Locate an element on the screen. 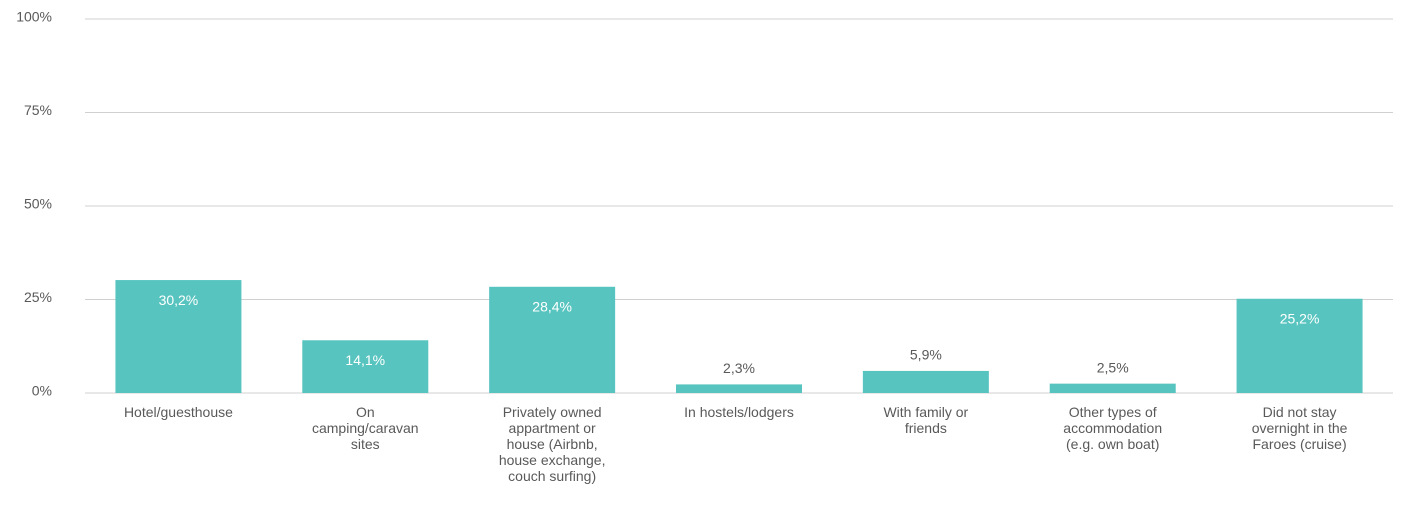 The height and width of the screenshot is (528, 1404). y-tick-label: 100% is located at coordinates (34, 17).